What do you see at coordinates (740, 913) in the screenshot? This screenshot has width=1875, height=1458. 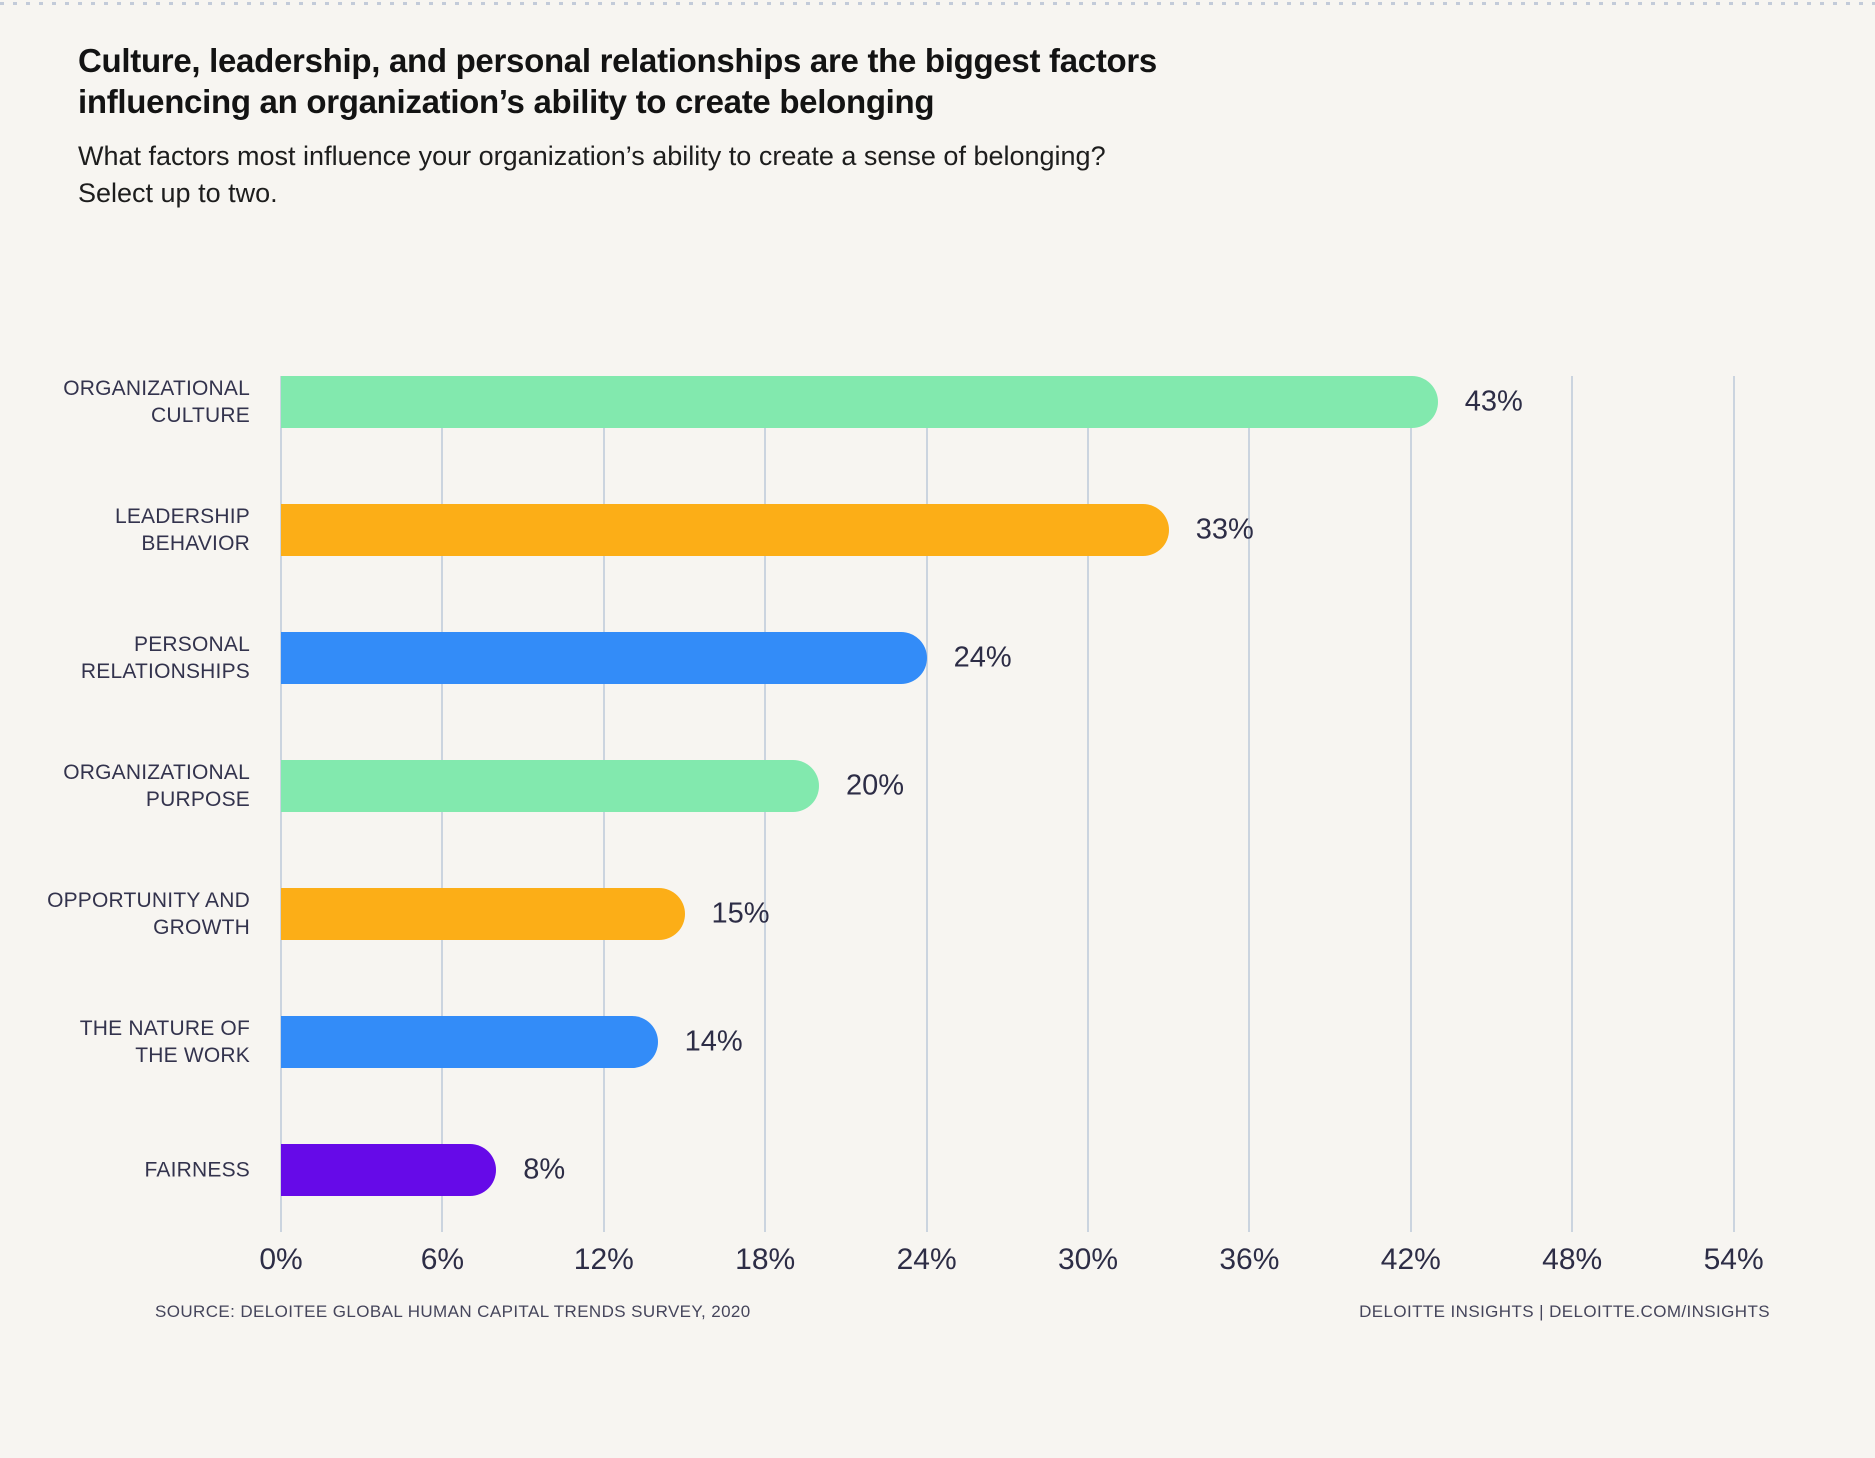 I see `bar-value-label: 15%` at bounding box center [740, 913].